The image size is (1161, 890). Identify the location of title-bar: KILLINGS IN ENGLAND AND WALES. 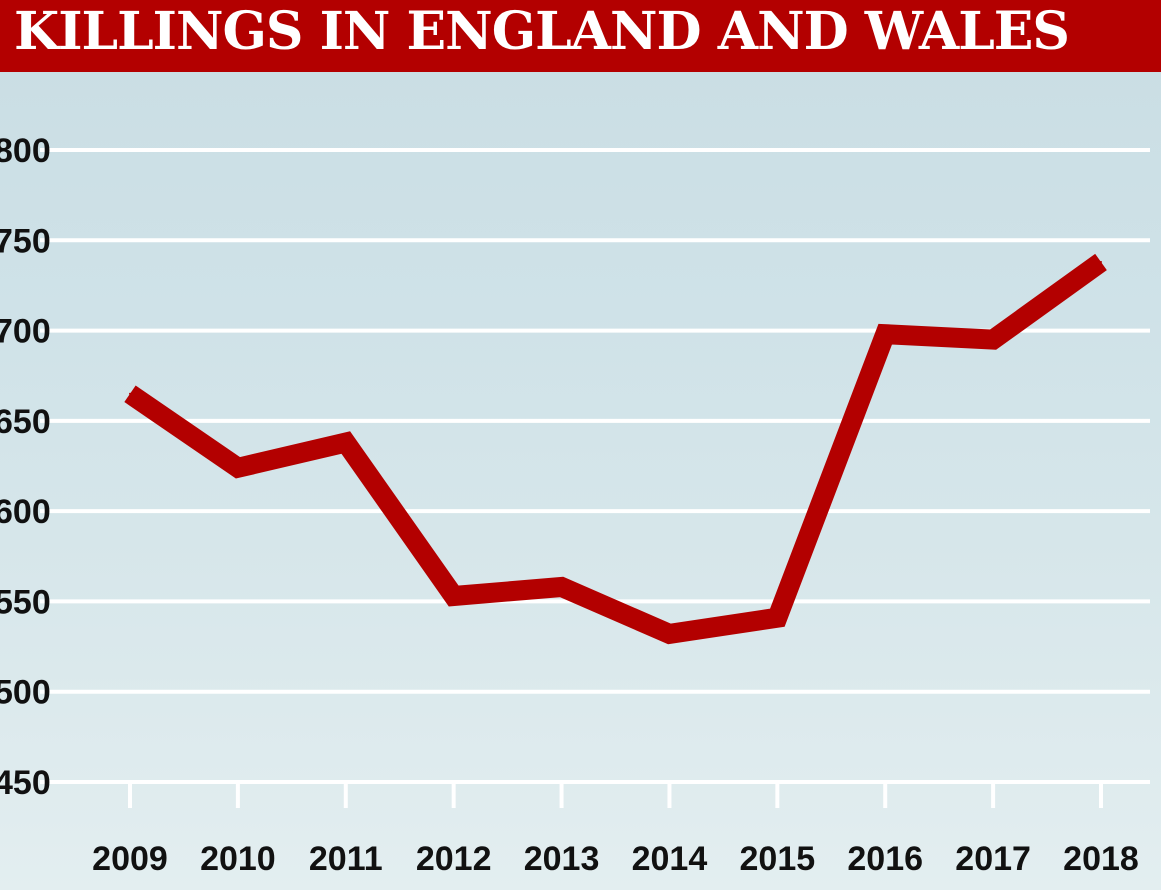
(580, 36).